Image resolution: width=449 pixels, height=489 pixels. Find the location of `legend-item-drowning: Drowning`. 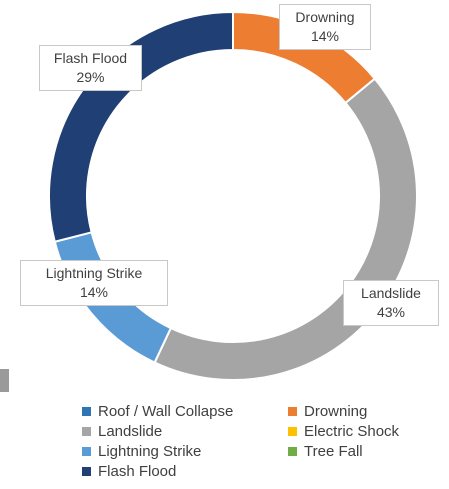

legend-item-drowning: Drowning is located at coordinates (363, 411).